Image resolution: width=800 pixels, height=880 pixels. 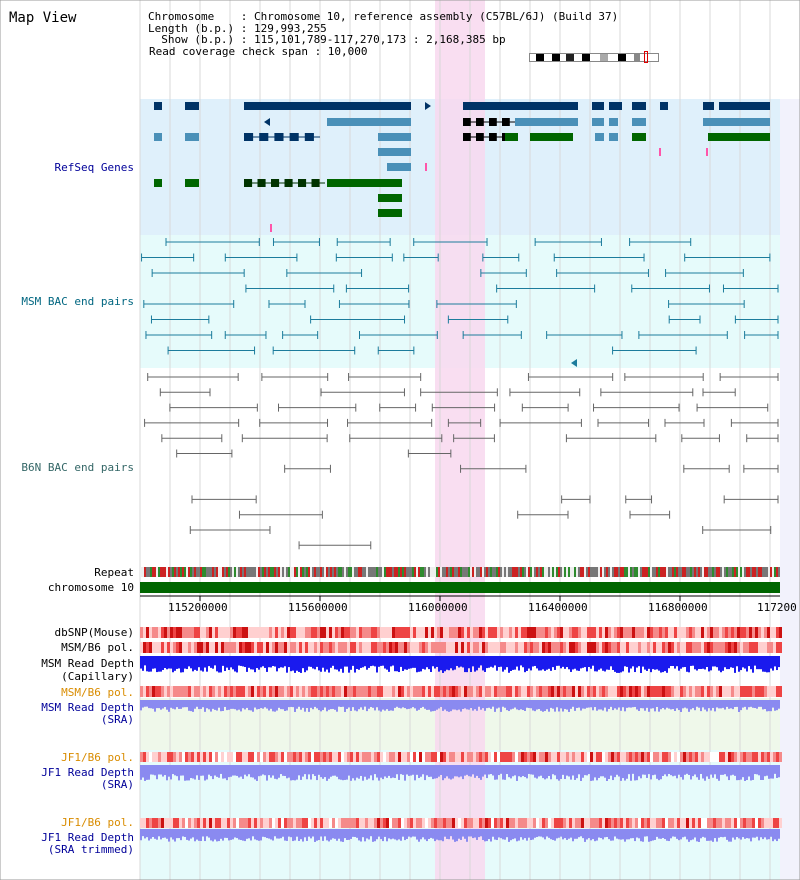 What do you see at coordinates (309, 137) in the screenshot?
I see `refseq-gene-exon` at bounding box center [309, 137].